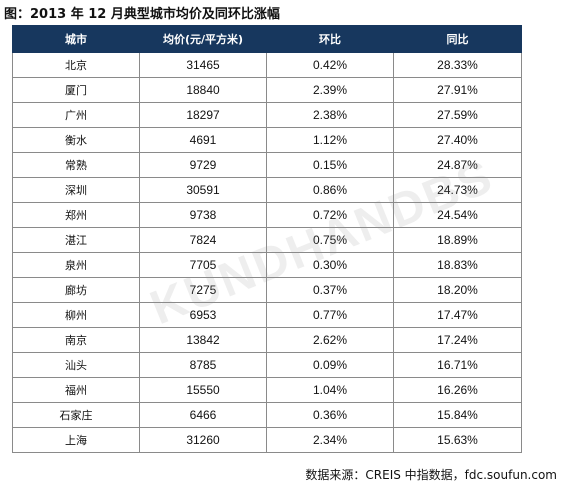 Image resolution: width=565 pixels, height=489 pixels. I want to click on cell-price: 18840, so click(203, 90).